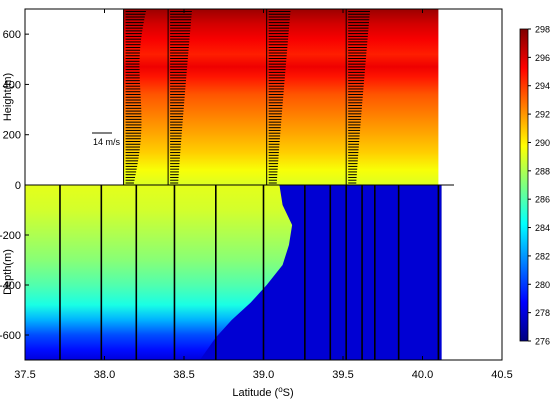 This screenshot has width=554, height=402. Describe the element at coordinates (542, 30) in the screenshot. I see `colorbar-tick-label: 298` at that location.